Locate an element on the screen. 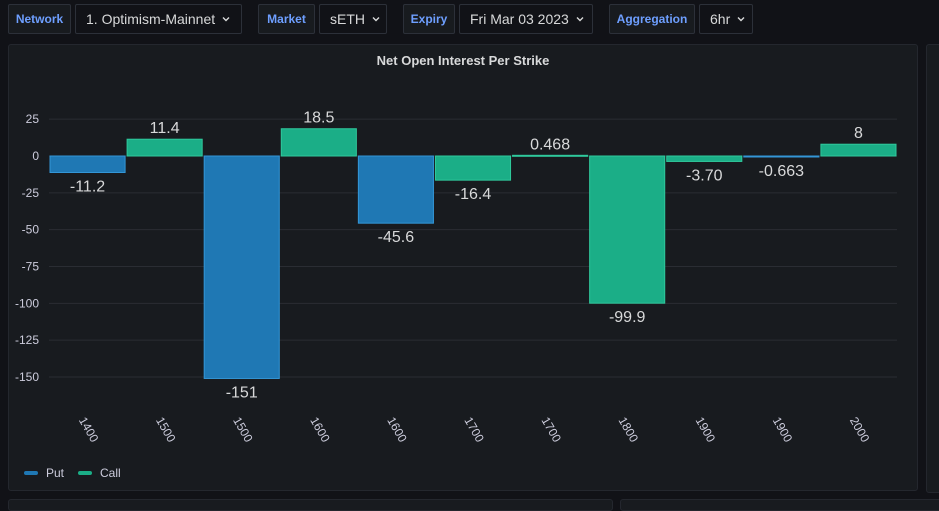  x-tick-label: 2000 is located at coordinates (860, 430).